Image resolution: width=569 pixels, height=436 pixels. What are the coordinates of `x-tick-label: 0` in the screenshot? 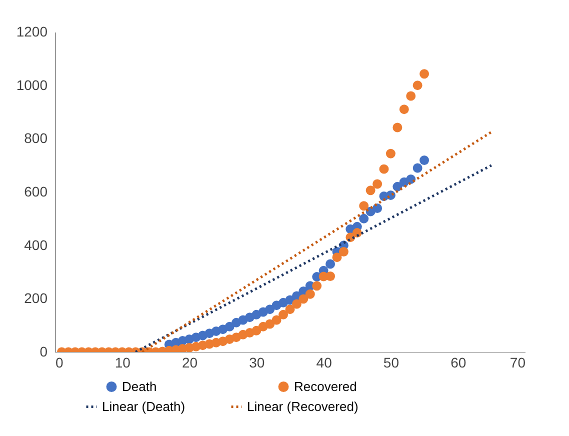 It's located at (60, 362).